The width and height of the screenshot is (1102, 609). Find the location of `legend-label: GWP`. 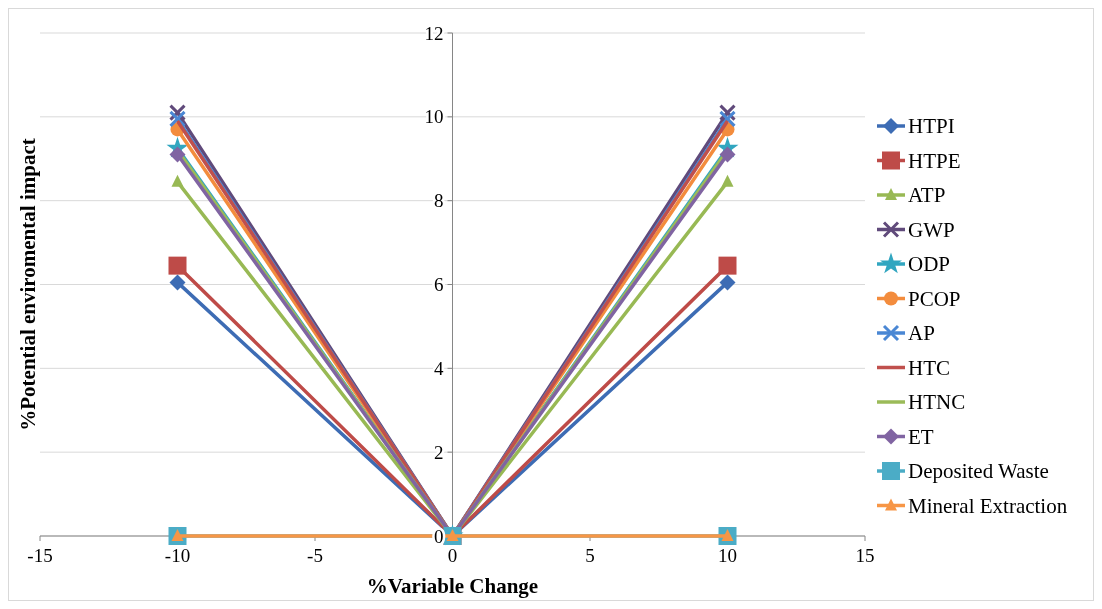

legend-label: GWP is located at coordinates (931, 229).